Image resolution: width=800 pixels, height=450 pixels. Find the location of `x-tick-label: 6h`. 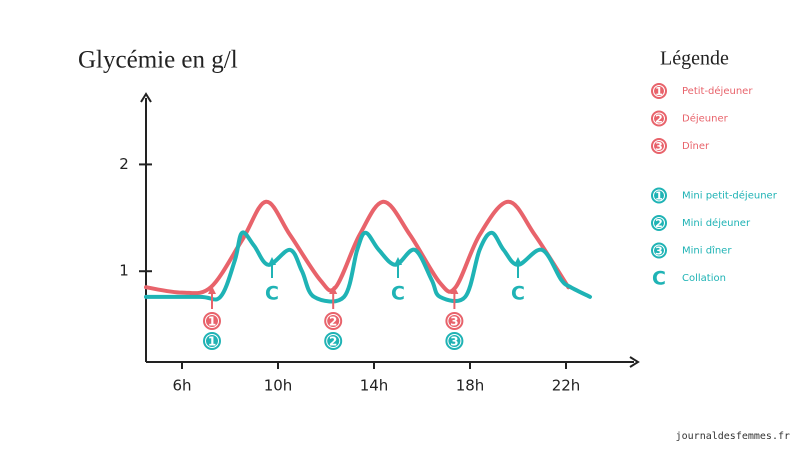

x-tick-label: 6h is located at coordinates (181, 386).